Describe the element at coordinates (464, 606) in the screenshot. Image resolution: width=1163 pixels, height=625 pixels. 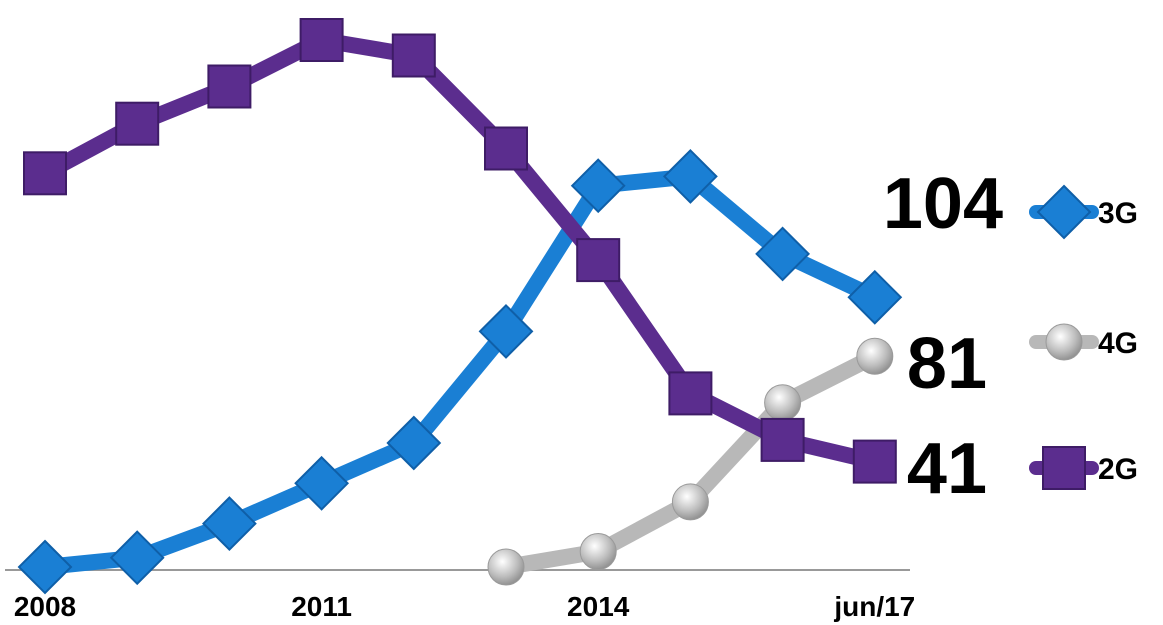
I see `x-tick-labels: 2008 2011 2014 jun/17` at that location.